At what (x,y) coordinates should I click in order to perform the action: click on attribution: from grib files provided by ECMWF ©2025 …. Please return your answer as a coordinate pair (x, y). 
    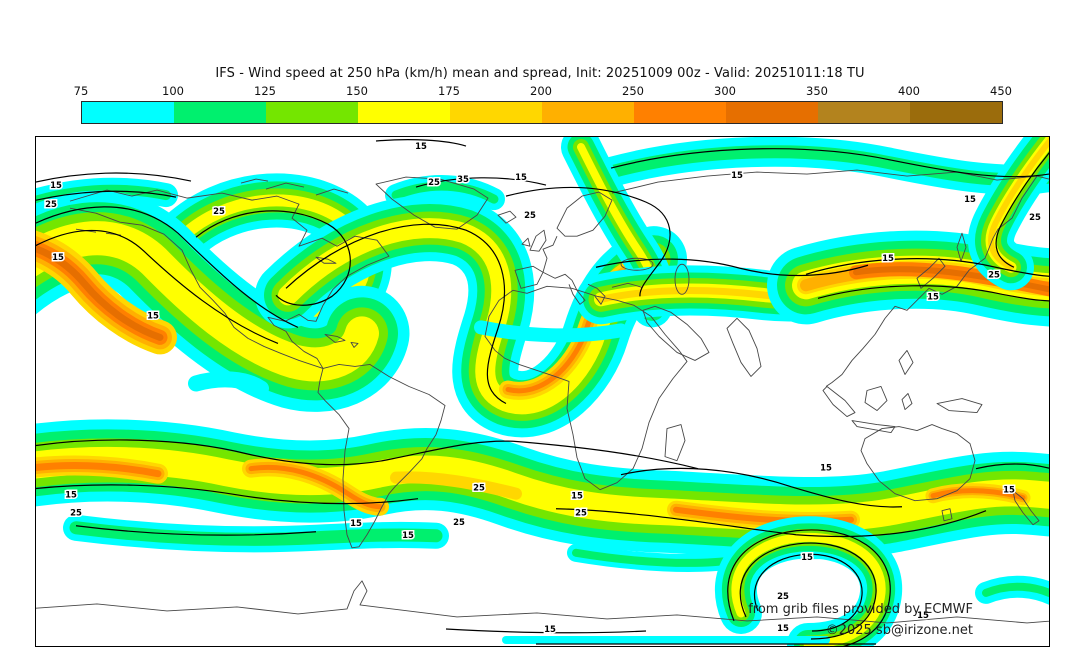
    Looking at the image, I should click on (860, 620).